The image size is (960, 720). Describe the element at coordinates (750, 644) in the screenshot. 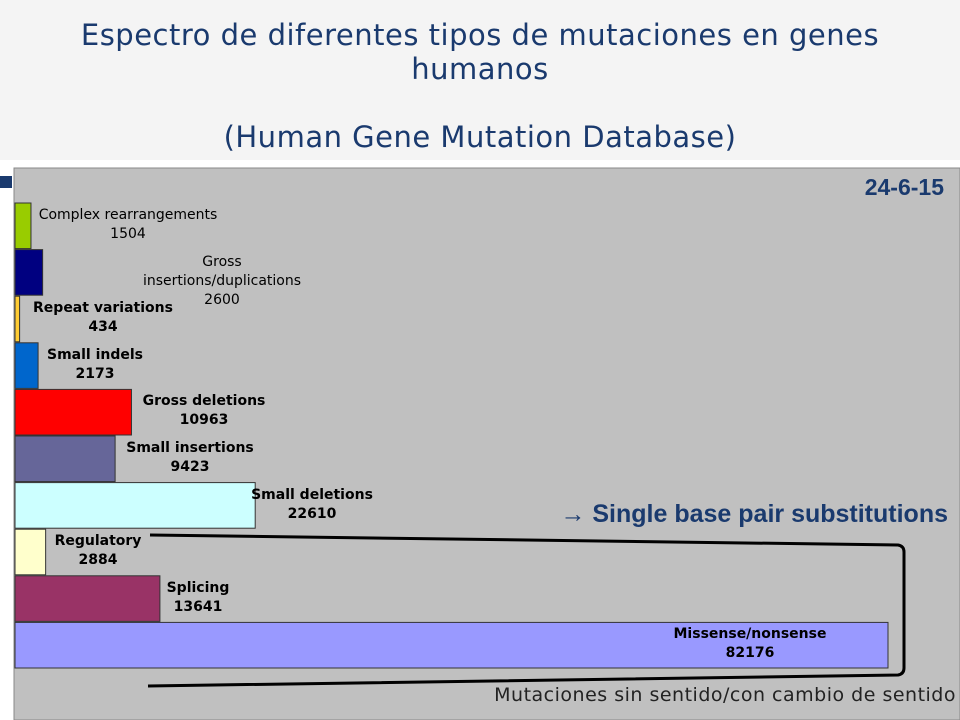

I see `bar-label: Missense/nonsense 82176` at that location.